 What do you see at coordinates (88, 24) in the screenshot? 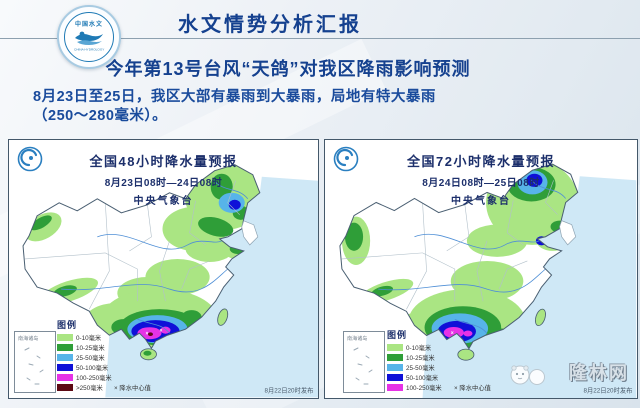
I see `logo-text-top: 中国水文` at bounding box center [88, 24].